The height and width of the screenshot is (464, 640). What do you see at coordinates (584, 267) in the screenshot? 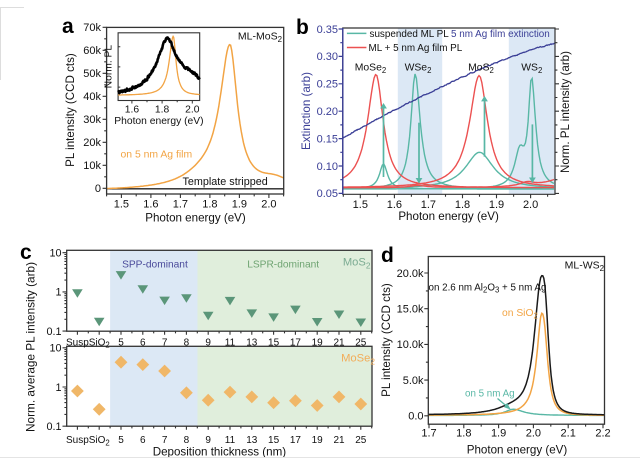
I see `svg-text: ML-WS2` at bounding box center [584, 267].